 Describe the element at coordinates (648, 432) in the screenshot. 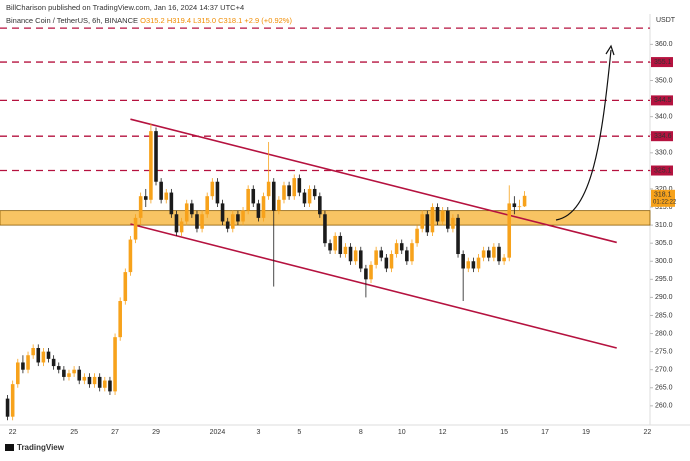

I see `x-tick-label: 22` at that location.